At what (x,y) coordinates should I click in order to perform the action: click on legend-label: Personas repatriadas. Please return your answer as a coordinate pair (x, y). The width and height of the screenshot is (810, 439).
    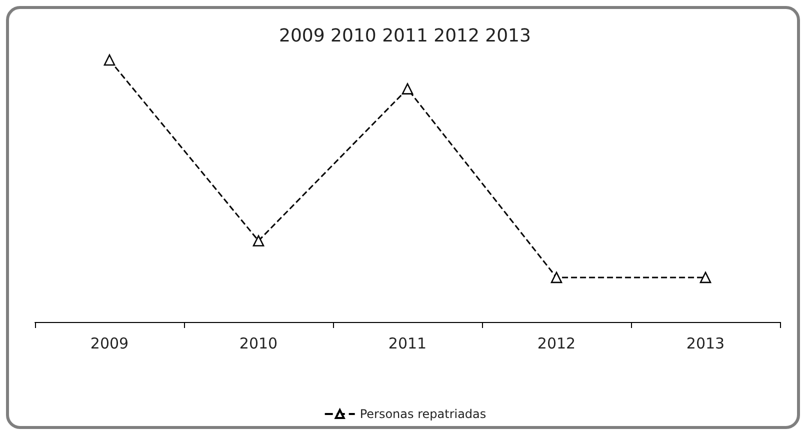
    Looking at the image, I should click on (423, 414).